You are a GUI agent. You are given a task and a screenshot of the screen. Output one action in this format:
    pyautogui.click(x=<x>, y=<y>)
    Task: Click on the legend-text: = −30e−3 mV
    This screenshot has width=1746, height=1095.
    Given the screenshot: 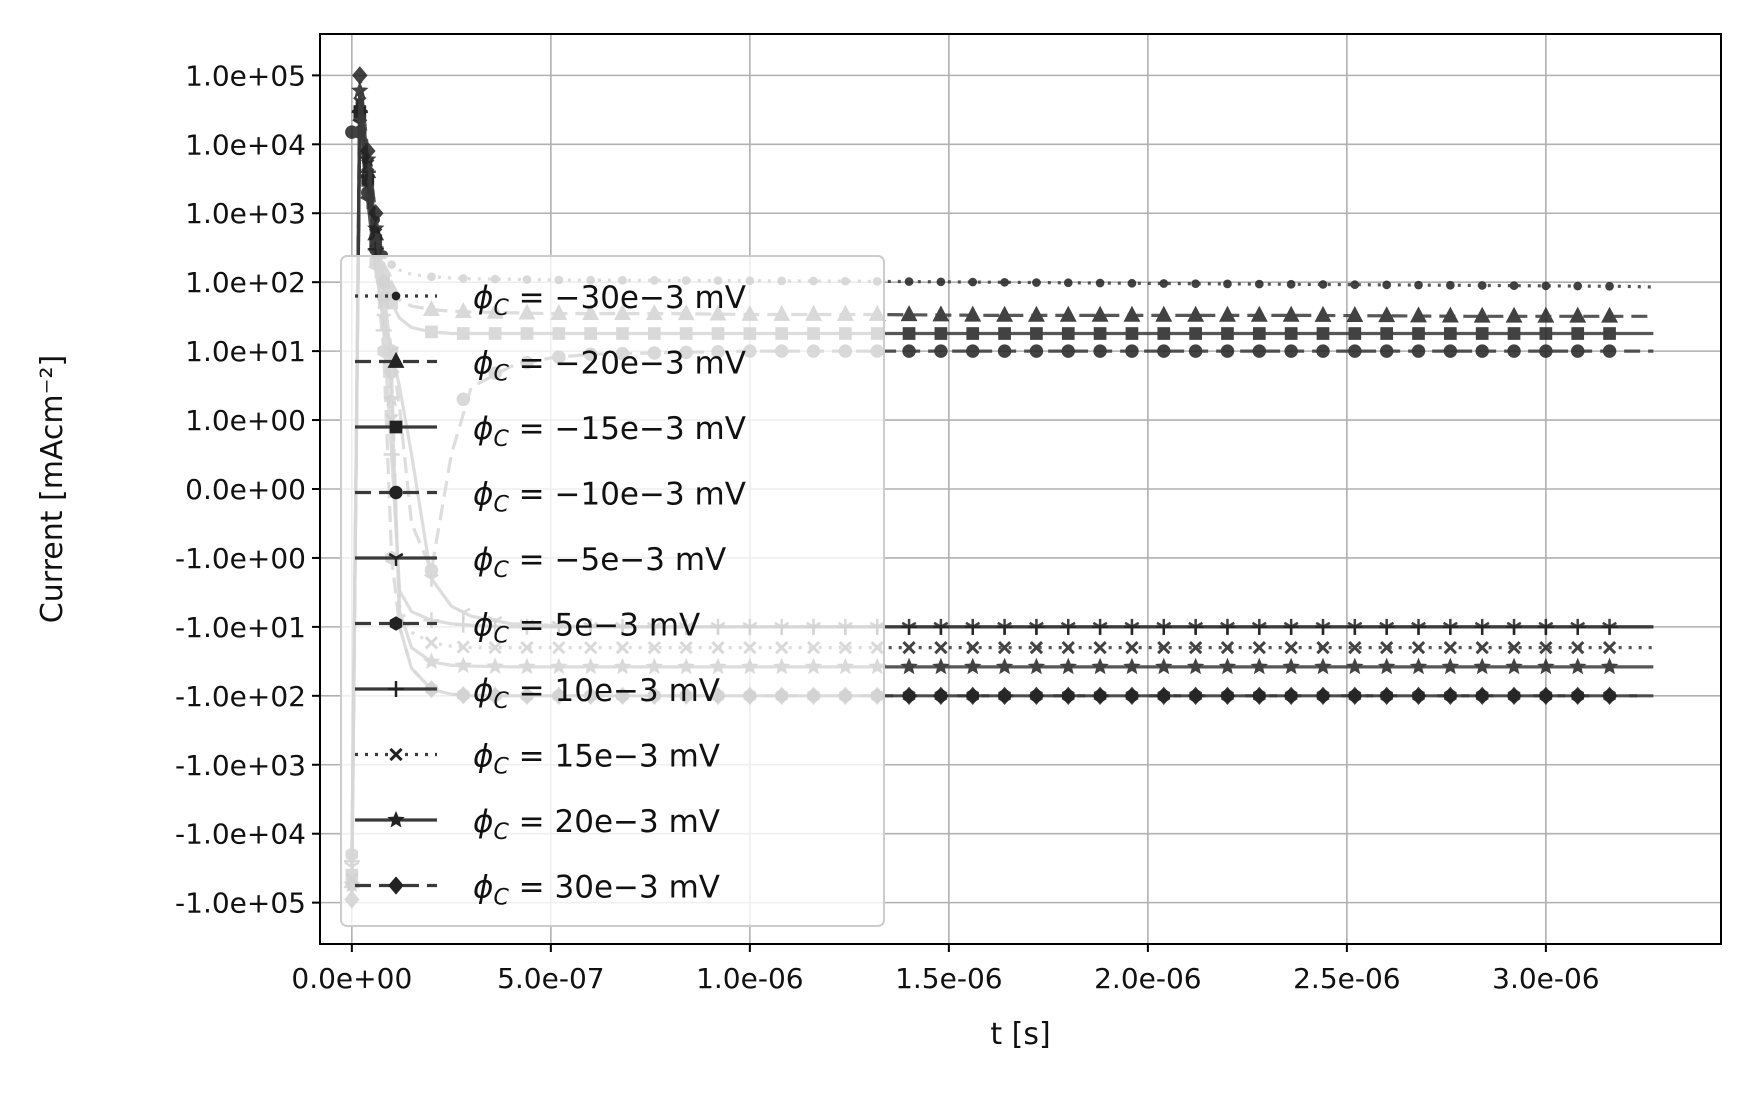 What is the action you would take?
    pyautogui.click(x=627, y=298)
    